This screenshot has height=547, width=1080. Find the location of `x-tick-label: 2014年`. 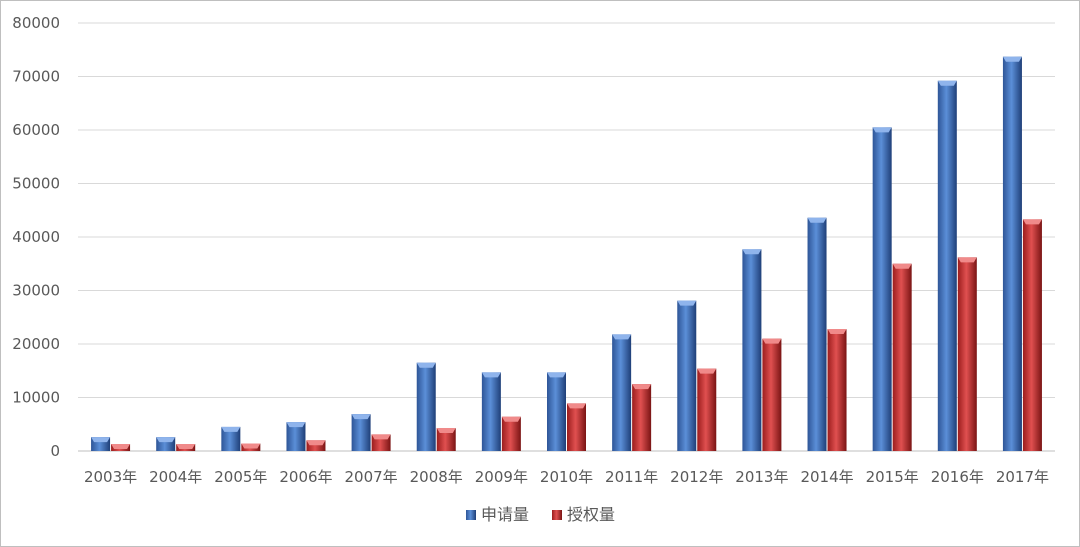

x-tick-label: 2014年 is located at coordinates (826, 477).